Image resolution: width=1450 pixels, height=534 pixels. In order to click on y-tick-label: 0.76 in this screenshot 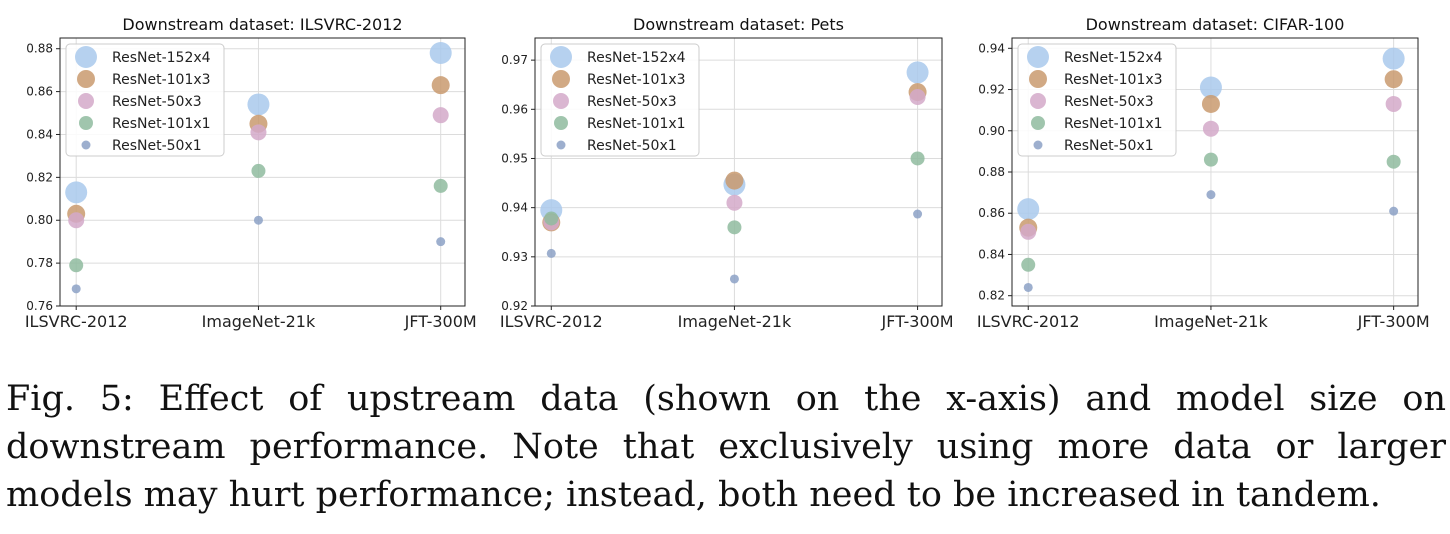, I will do `click(39, 306)`.